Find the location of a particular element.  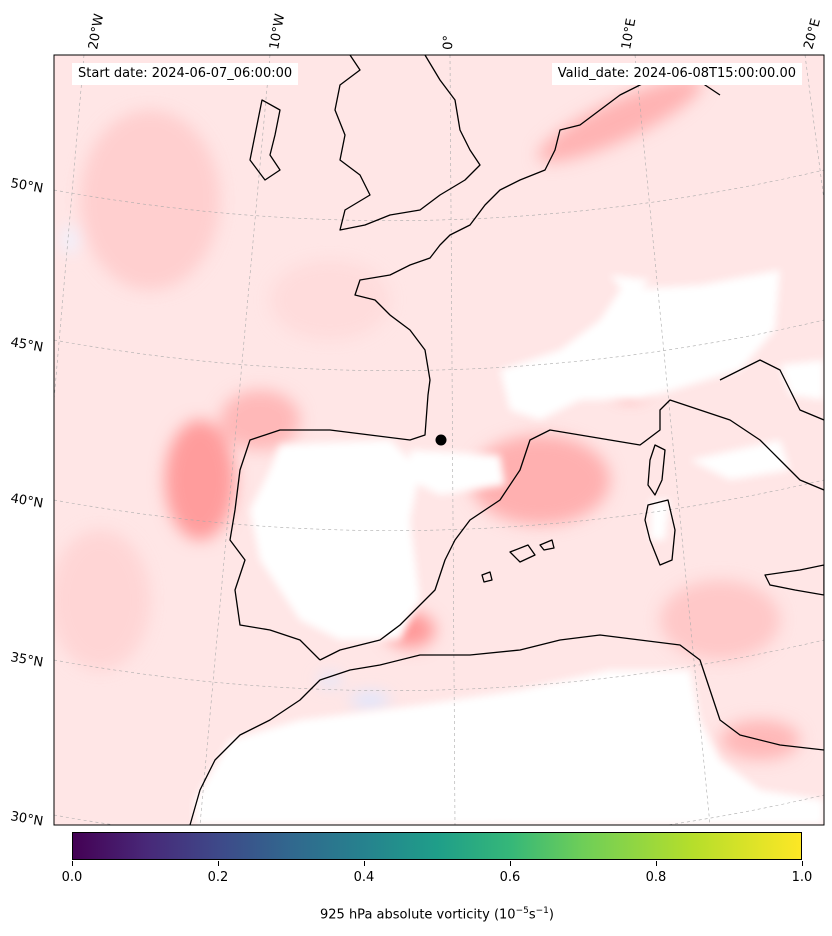

colorbar-tick-label: 0.8 is located at coordinates (656, 877).